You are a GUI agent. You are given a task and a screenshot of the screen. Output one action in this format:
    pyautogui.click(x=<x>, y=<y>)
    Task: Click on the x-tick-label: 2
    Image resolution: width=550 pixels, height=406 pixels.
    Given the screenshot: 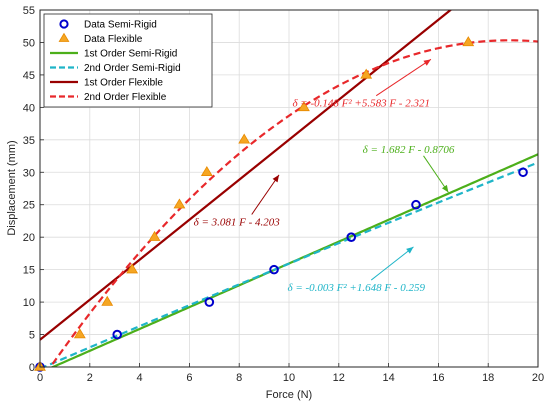 What is the action you would take?
    pyautogui.click(x=90, y=378)
    